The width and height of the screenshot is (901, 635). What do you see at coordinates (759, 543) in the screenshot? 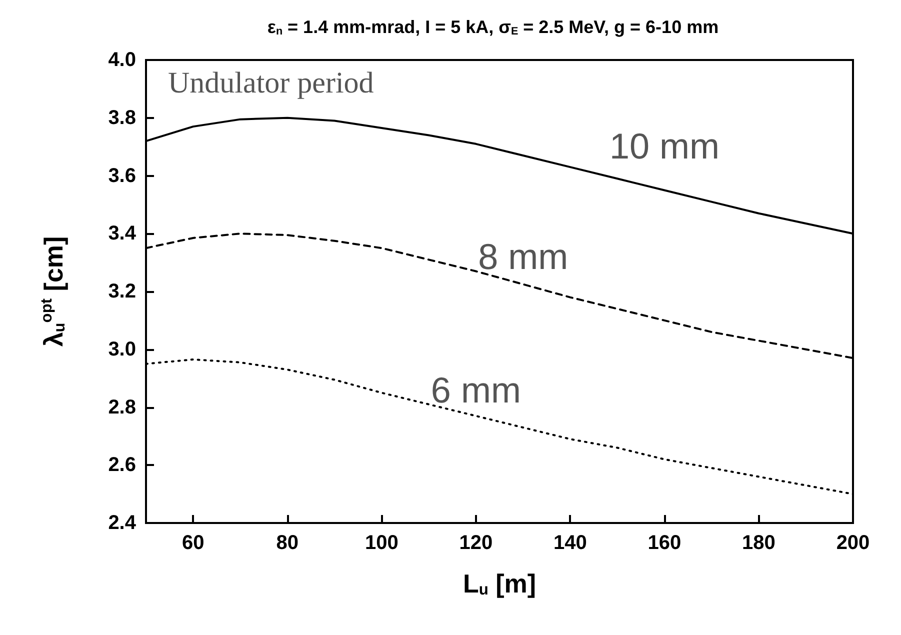
I see `x-tick-label: 180` at bounding box center [759, 543].